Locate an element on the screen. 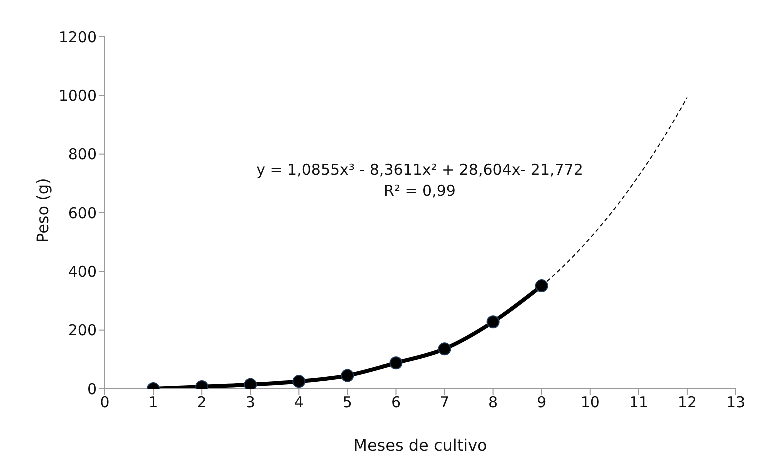  x-tick-label: 9 is located at coordinates (542, 403).